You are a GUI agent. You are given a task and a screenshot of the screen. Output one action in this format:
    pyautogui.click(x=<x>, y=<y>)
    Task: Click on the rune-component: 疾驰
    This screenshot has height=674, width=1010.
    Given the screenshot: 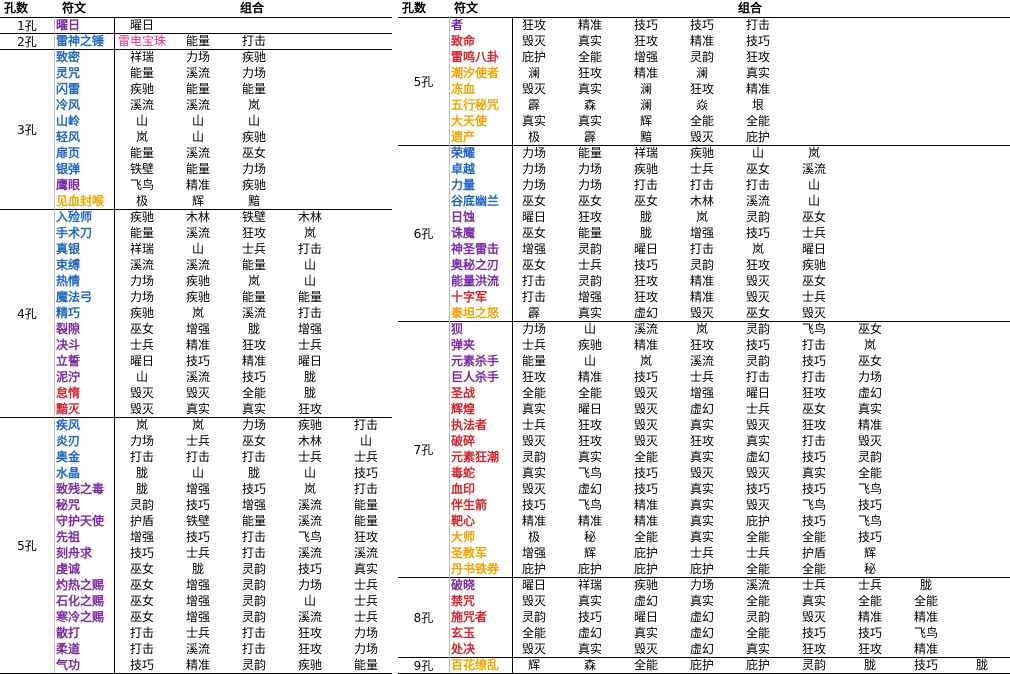 What is the action you would take?
    pyautogui.click(x=253, y=57)
    